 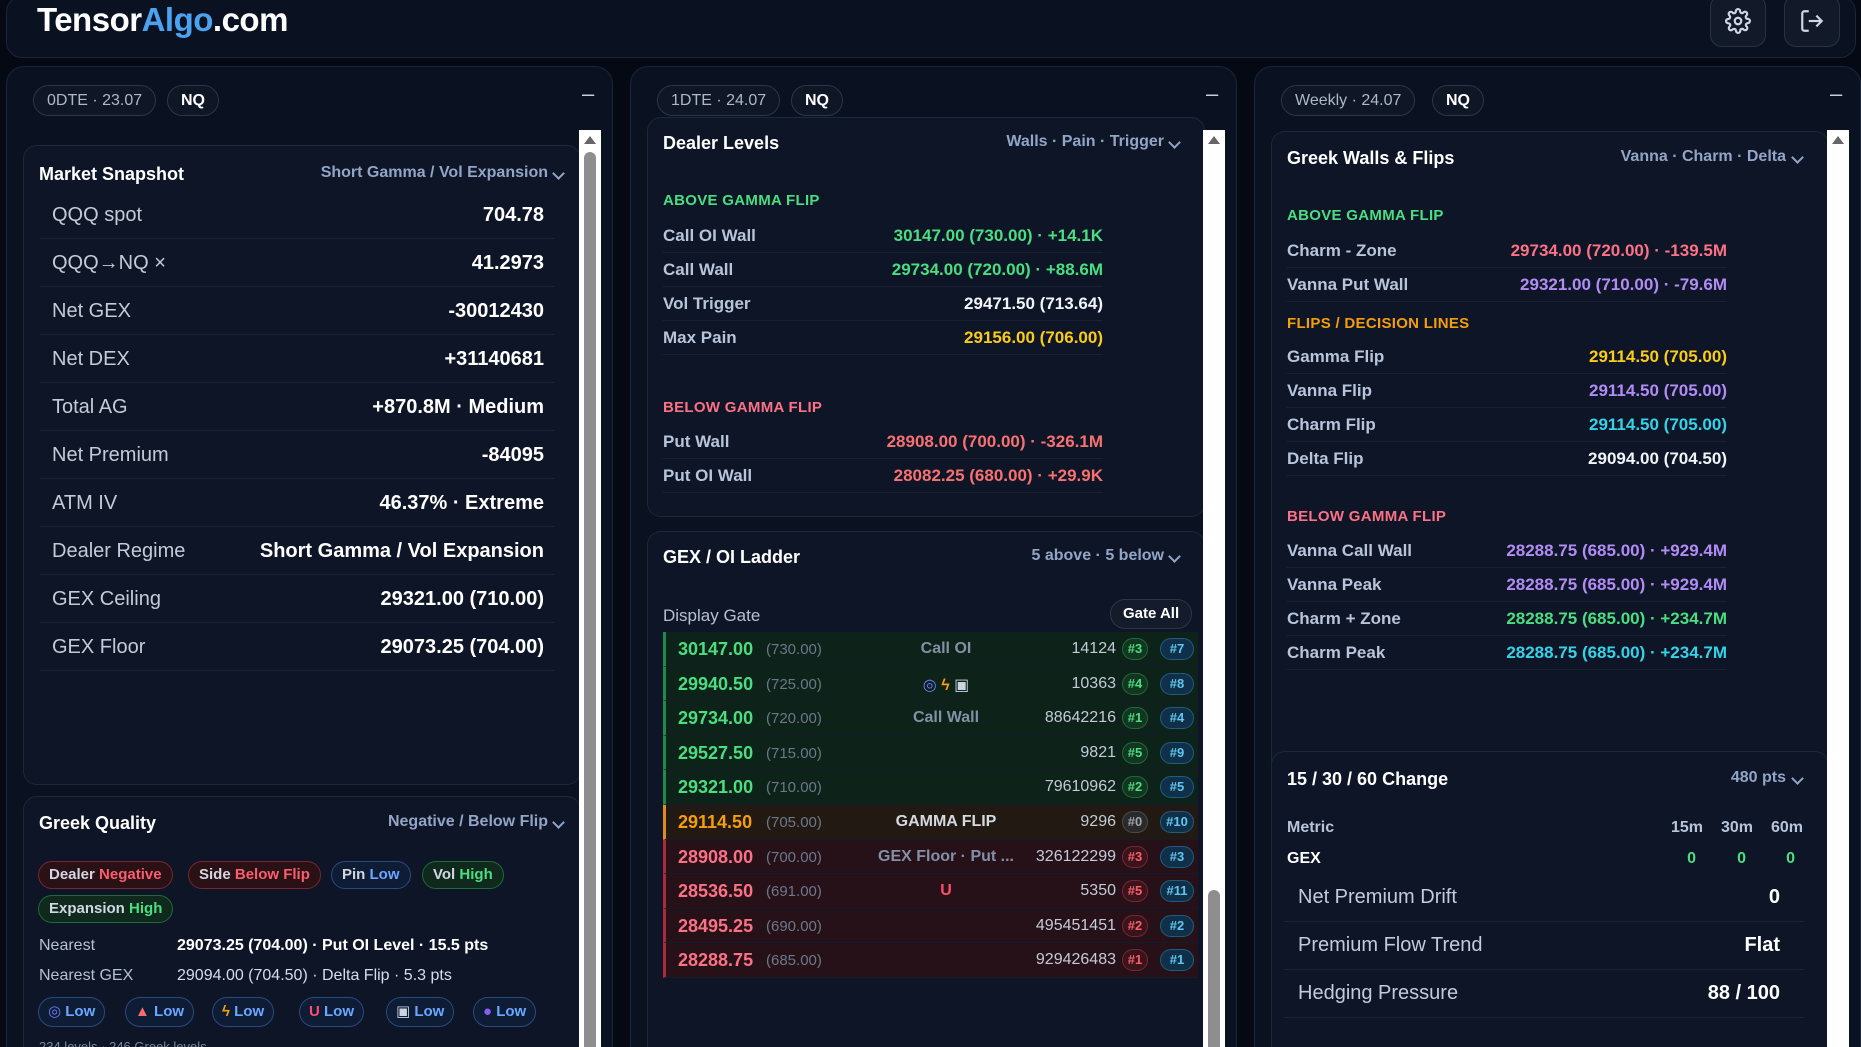 What do you see at coordinates (1177, 856) in the screenshot?
I see `ladder-rank-badge-2: #3` at bounding box center [1177, 856].